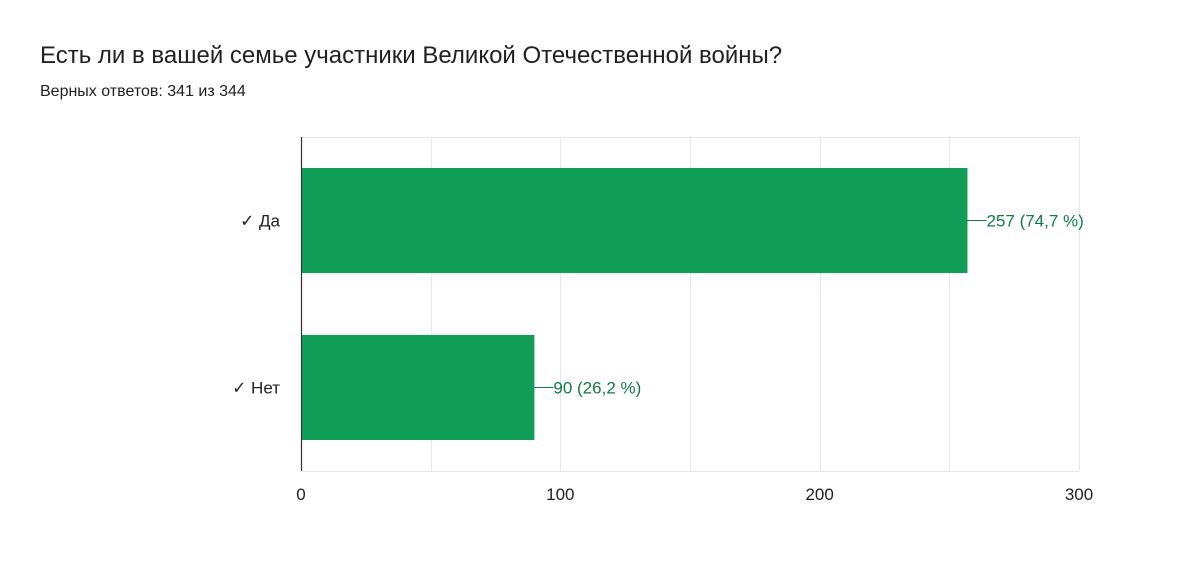 This screenshot has width=1200, height=571. I want to click on x-tick-label: 200, so click(819, 494).